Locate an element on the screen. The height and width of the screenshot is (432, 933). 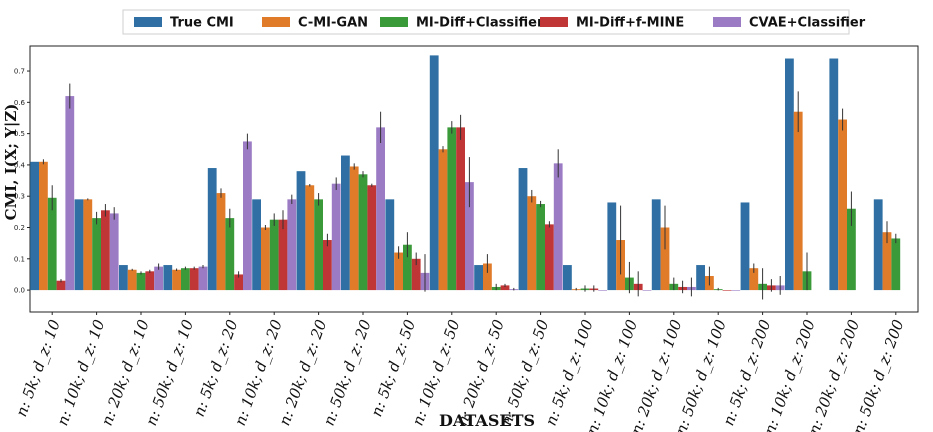
x-tick-label: n: 5k; d_z: 20 is located at coordinates (216, 368).